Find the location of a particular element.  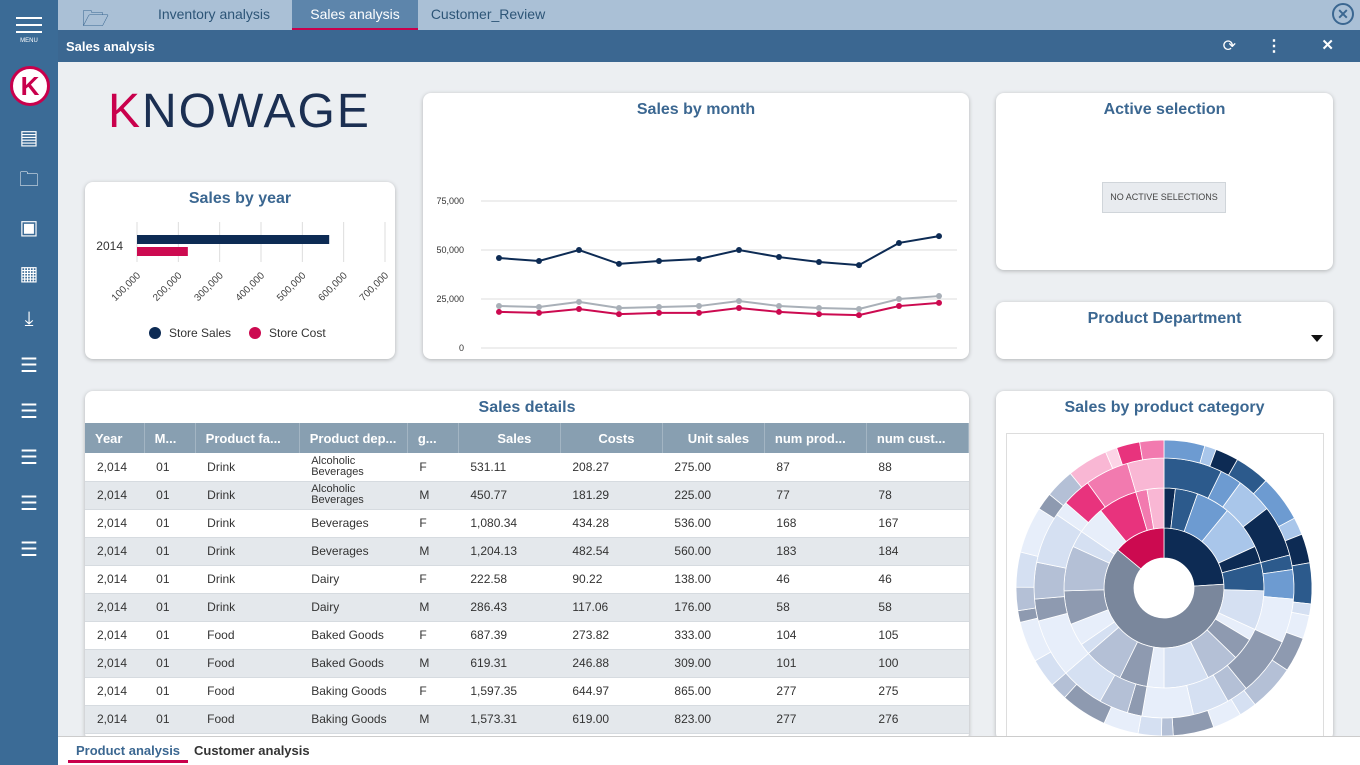

table-cell: 225.00 is located at coordinates (713, 495).